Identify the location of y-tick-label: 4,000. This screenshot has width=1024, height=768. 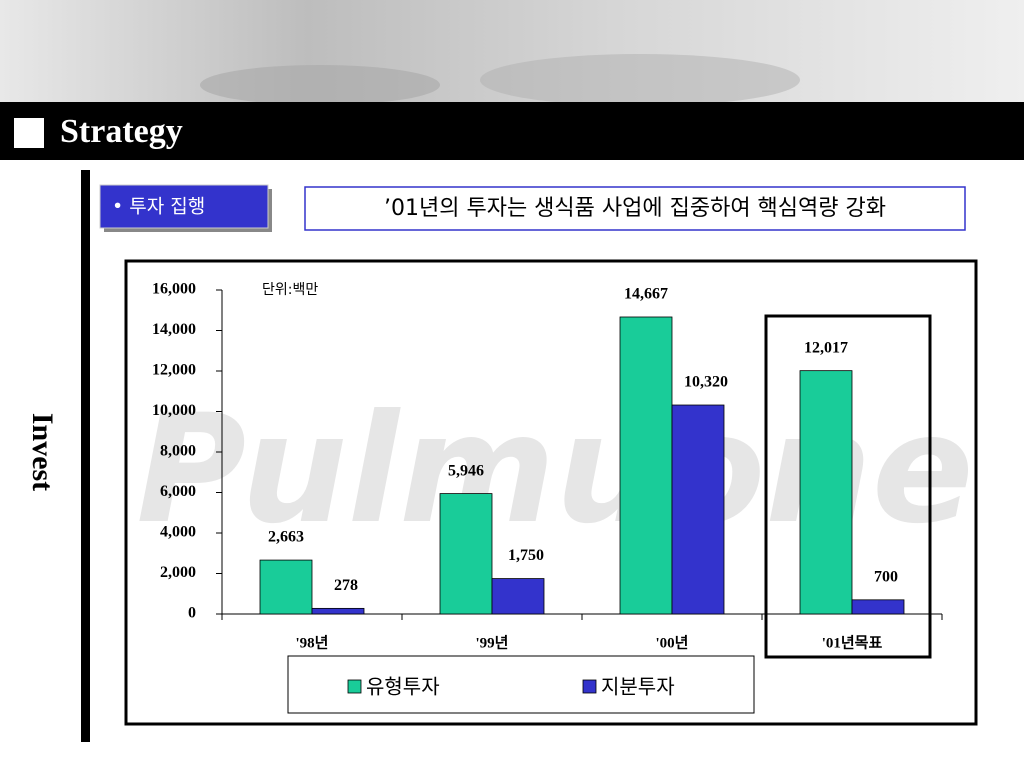
(178, 532).